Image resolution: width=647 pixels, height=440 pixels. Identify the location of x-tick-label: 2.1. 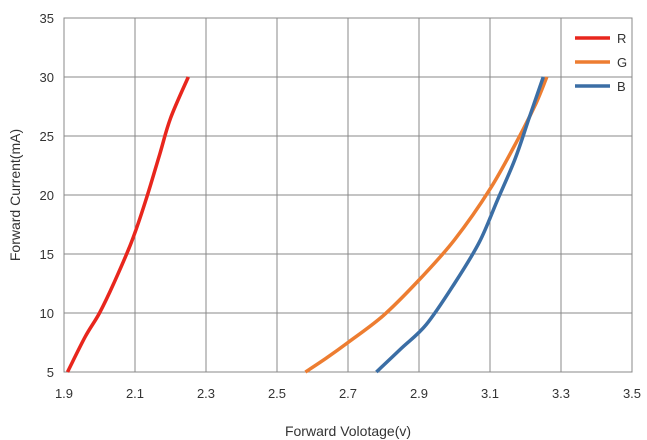
(135, 393).